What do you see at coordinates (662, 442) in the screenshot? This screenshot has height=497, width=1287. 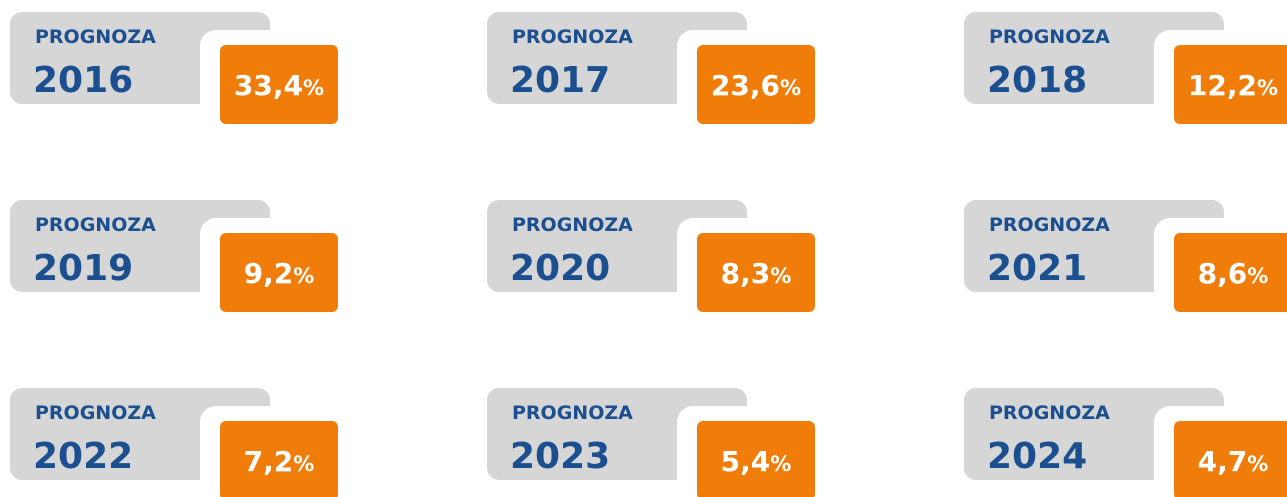 I see `forecast-card: PROGNOZA 2023 5,4%` at bounding box center [662, 442].